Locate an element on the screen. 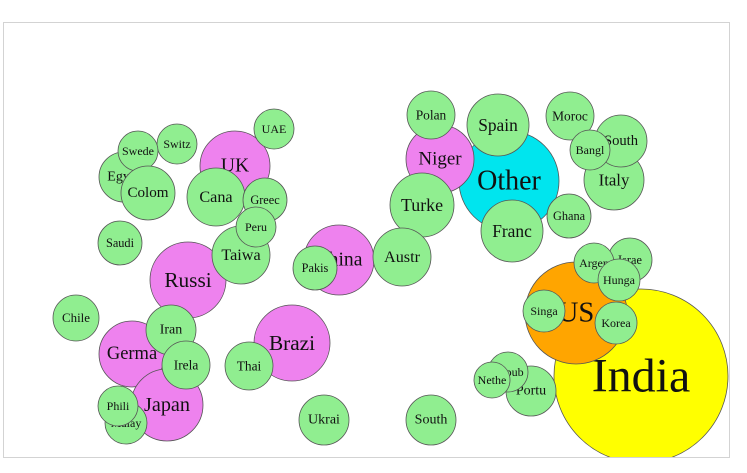  bubble-circle-saudi is located at coordinates (120, 243).